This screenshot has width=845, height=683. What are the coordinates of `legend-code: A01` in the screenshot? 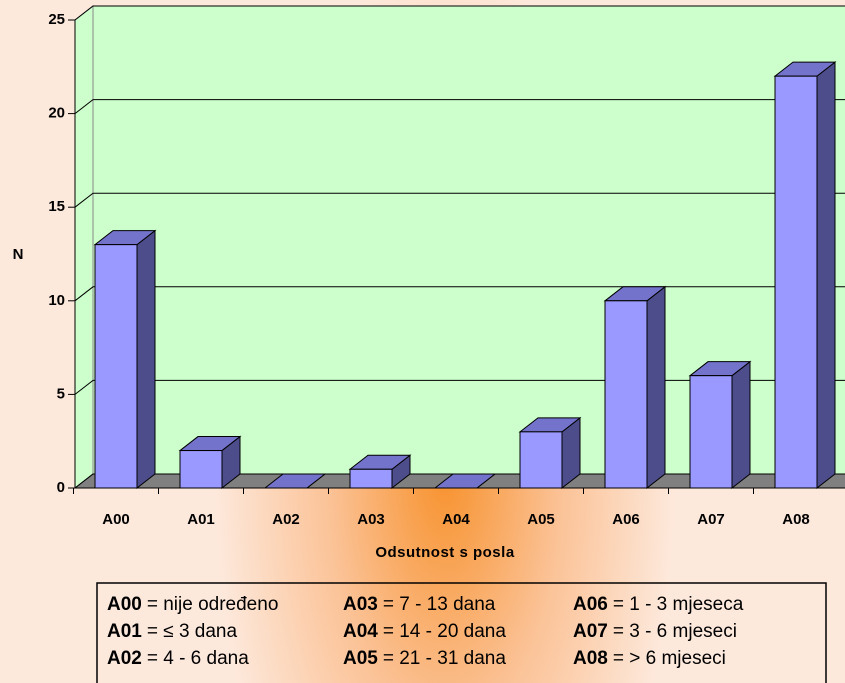 It's located at (124, 631).